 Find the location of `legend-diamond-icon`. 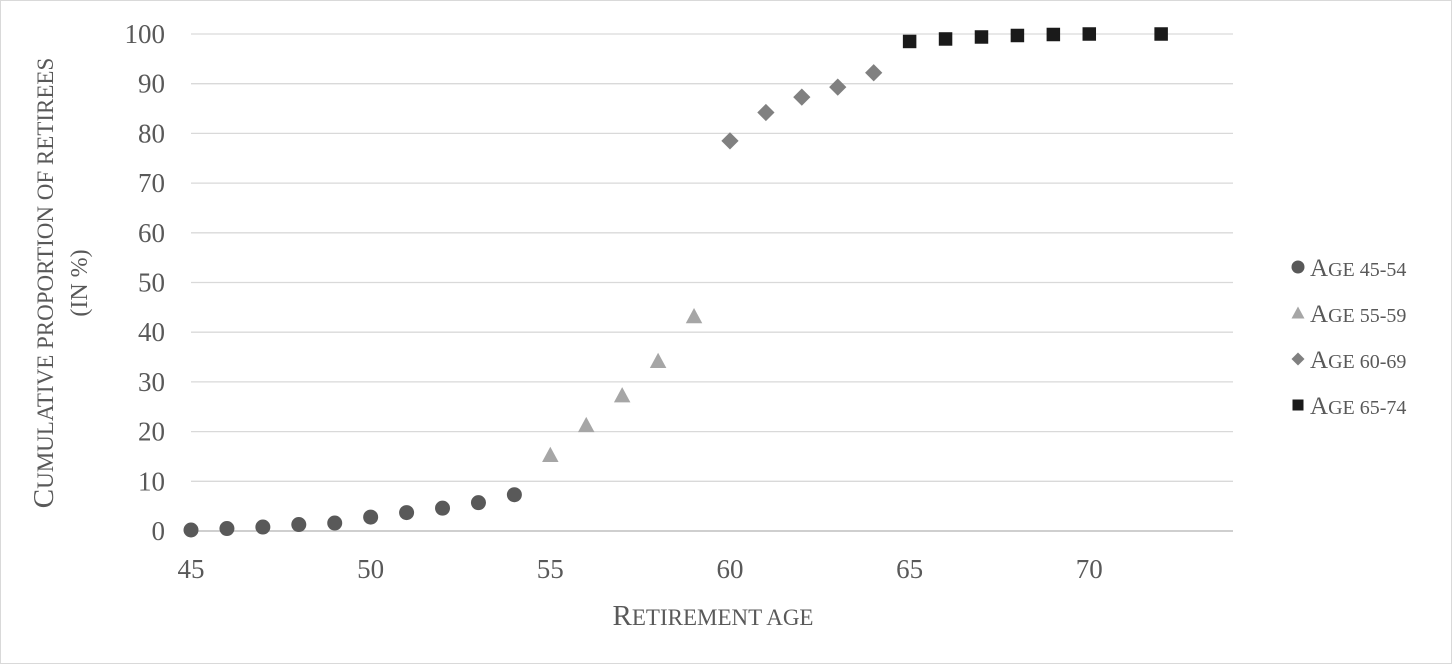

legend-diamond-icon is located at coordinates (1298, 359).